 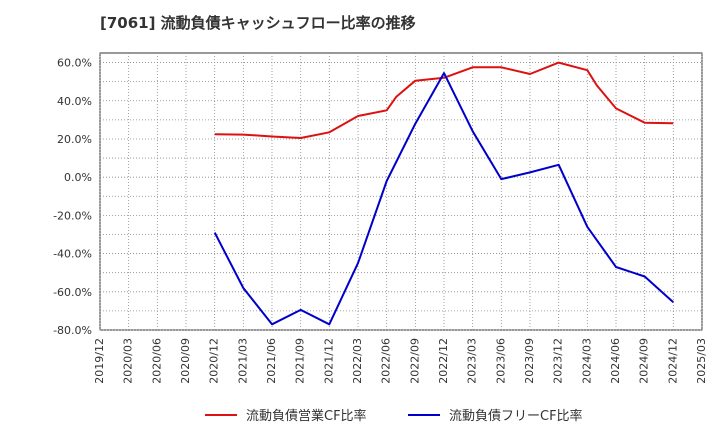 I want to click on x-tick-label: 2023/12, so click(x=558, y=361).